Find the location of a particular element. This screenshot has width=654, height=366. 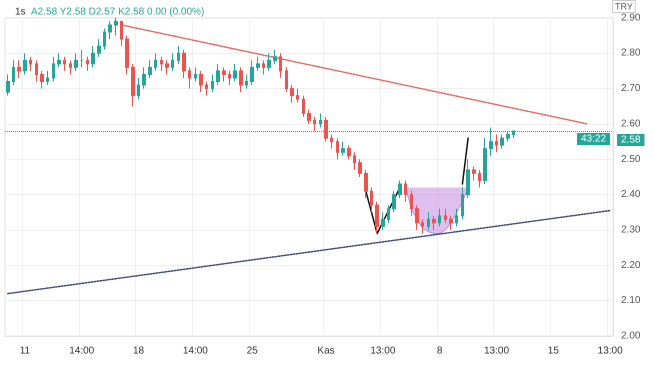

chart-subtitle: A2.58 Y2.58 D2.57 K2.58 0.00 (0.00%) is located at coordinates (117, 12).